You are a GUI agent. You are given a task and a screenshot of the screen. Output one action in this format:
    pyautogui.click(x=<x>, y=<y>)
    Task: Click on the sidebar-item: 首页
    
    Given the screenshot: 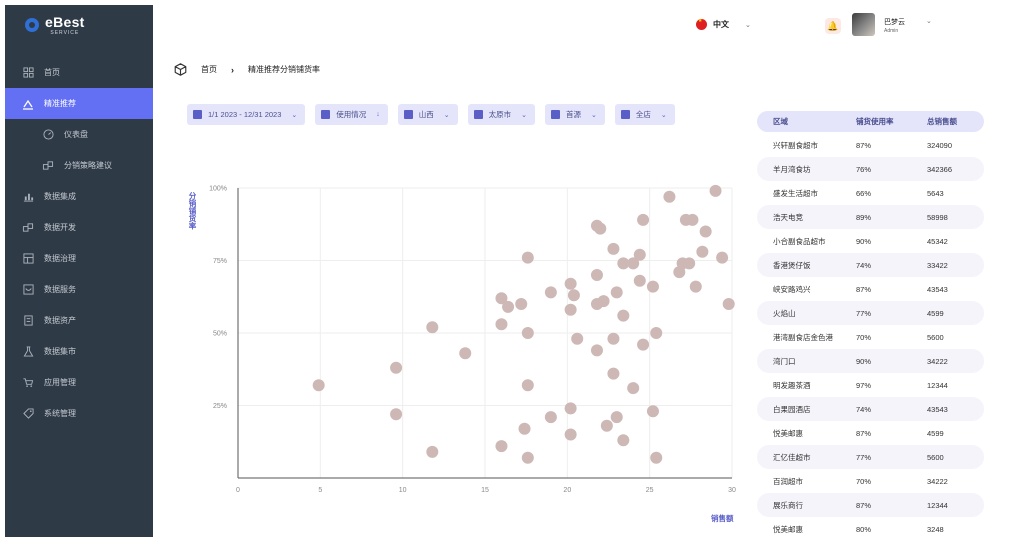 What is the action you would take?
    pyautogui.click(x=79, y=72)
    